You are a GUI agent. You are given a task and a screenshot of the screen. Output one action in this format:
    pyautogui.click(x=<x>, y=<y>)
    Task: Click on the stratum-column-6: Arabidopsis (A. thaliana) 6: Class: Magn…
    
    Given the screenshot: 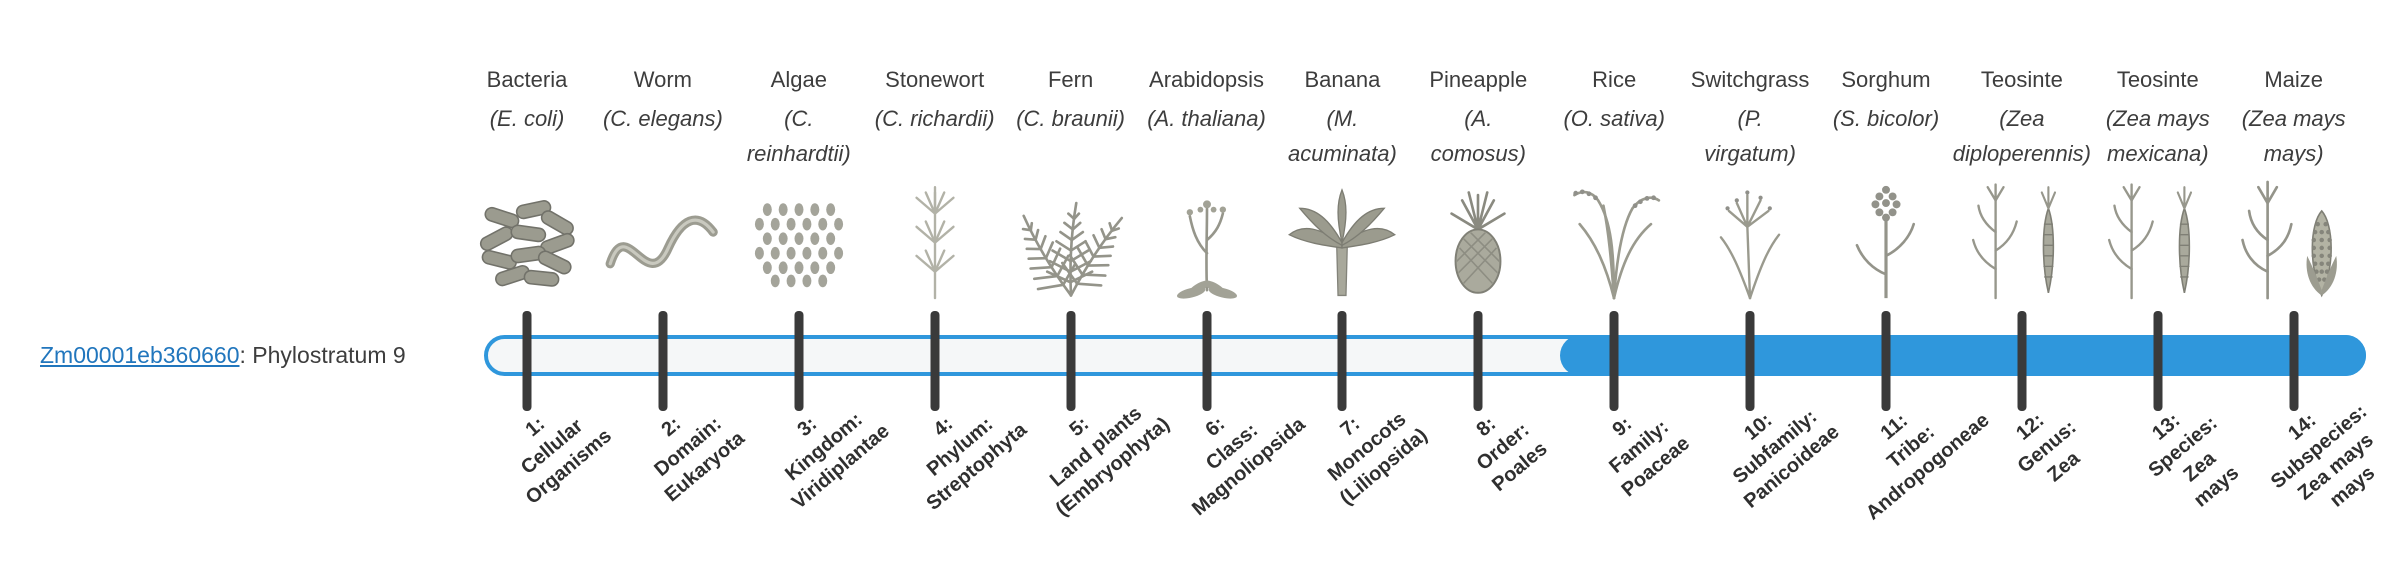 What is the action you would take?
    pyautogui.click(x=1213, y=325)
    